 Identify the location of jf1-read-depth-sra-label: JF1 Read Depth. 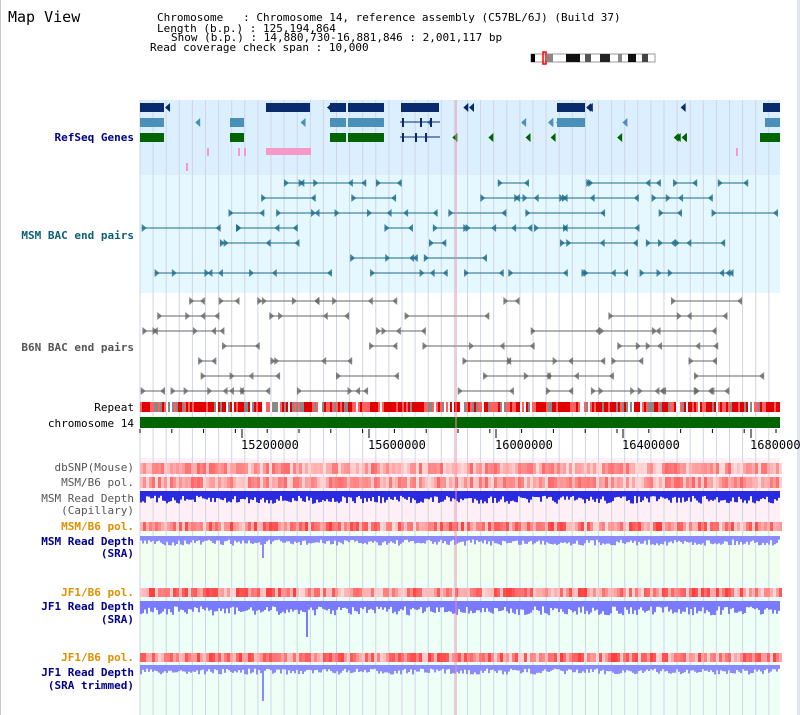
(87, 606).